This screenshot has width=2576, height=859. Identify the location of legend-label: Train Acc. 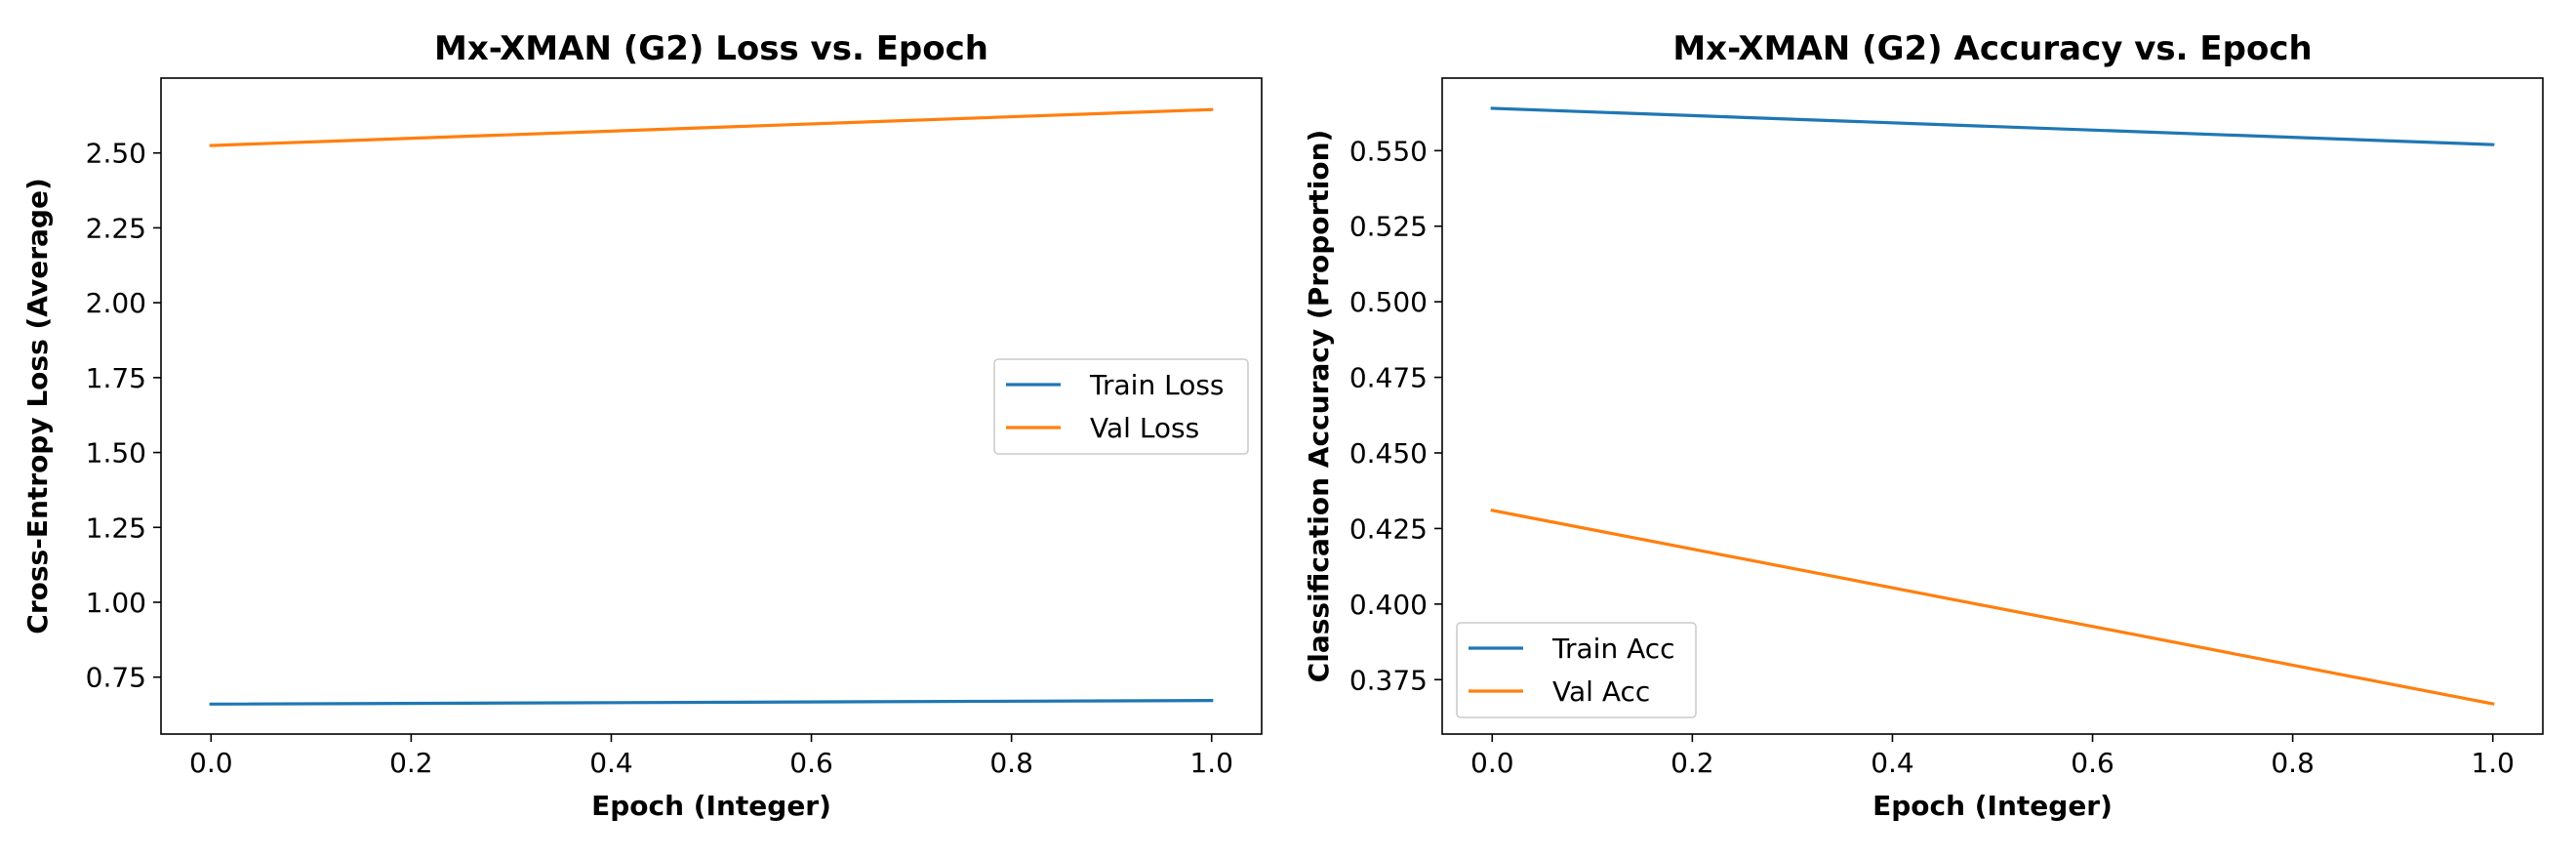
(1613, 649).